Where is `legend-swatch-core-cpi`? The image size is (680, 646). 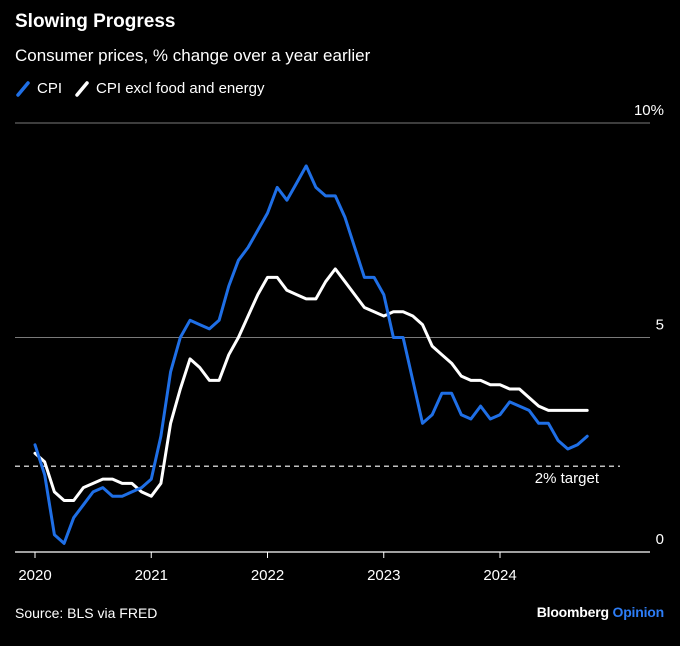 legend-swatch-core-cpi is located at coordinates (82, 88).